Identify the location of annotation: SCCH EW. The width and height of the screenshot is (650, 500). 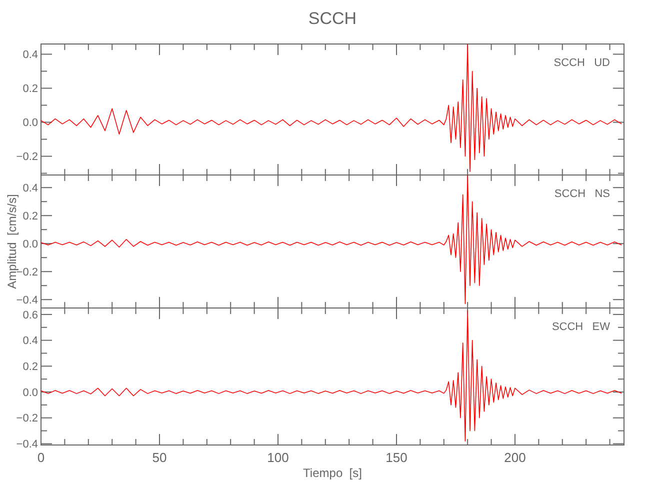
(581, 327).